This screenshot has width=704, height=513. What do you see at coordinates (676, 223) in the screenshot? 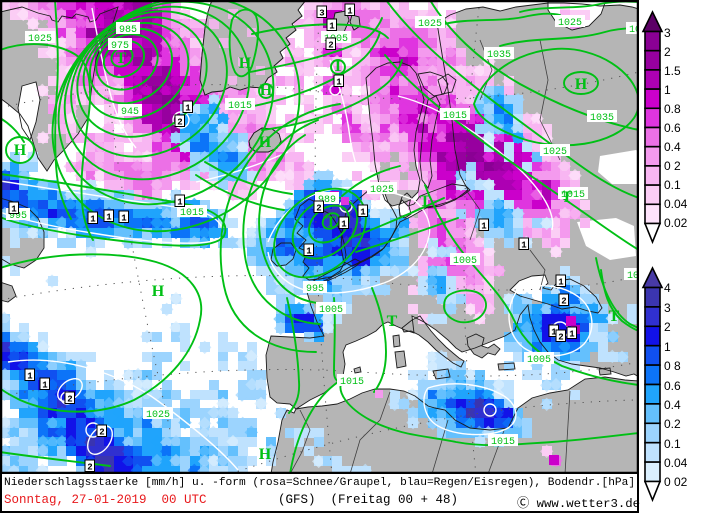
I see `svg-text: 0.02` at bounding box center [676, 223].